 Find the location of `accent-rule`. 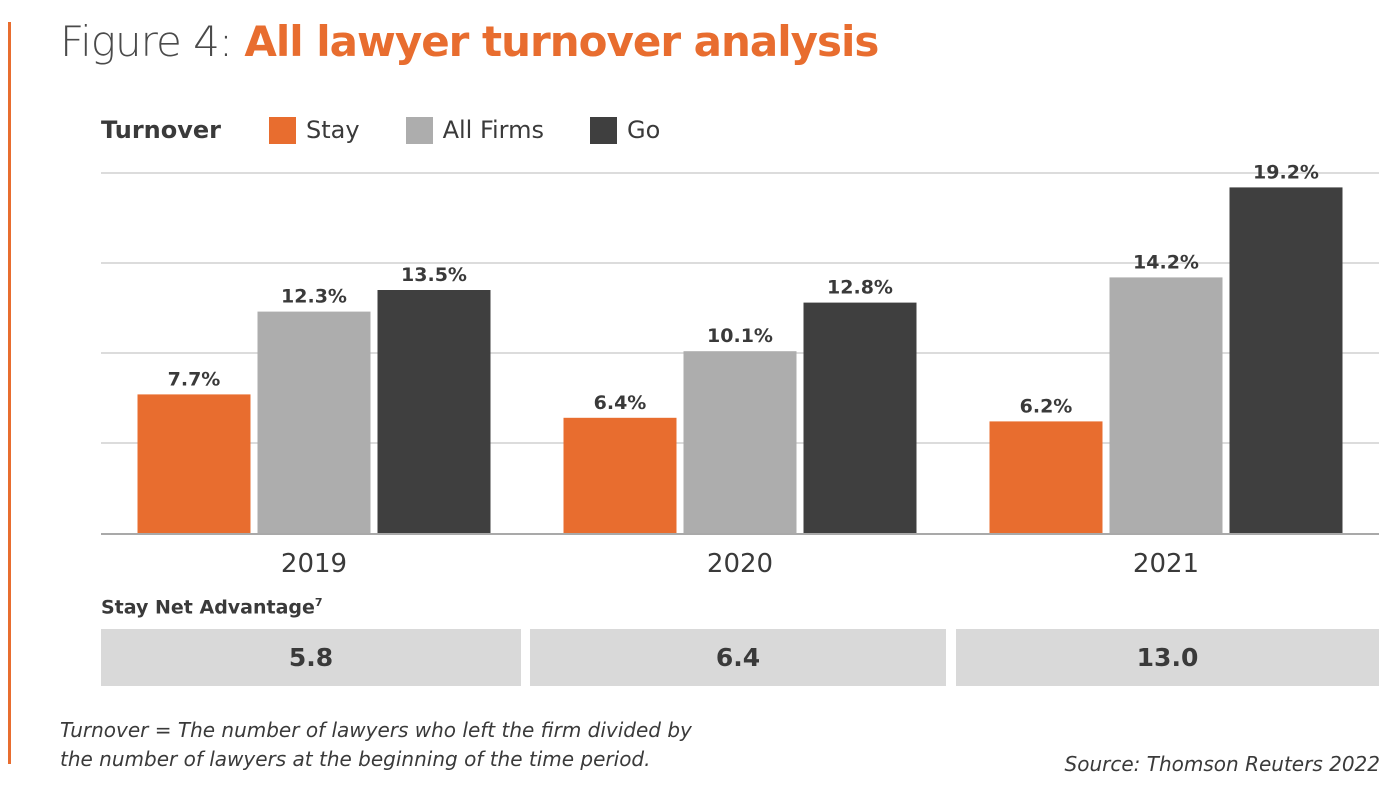

accent-rule is located at coordinates (9, 393).